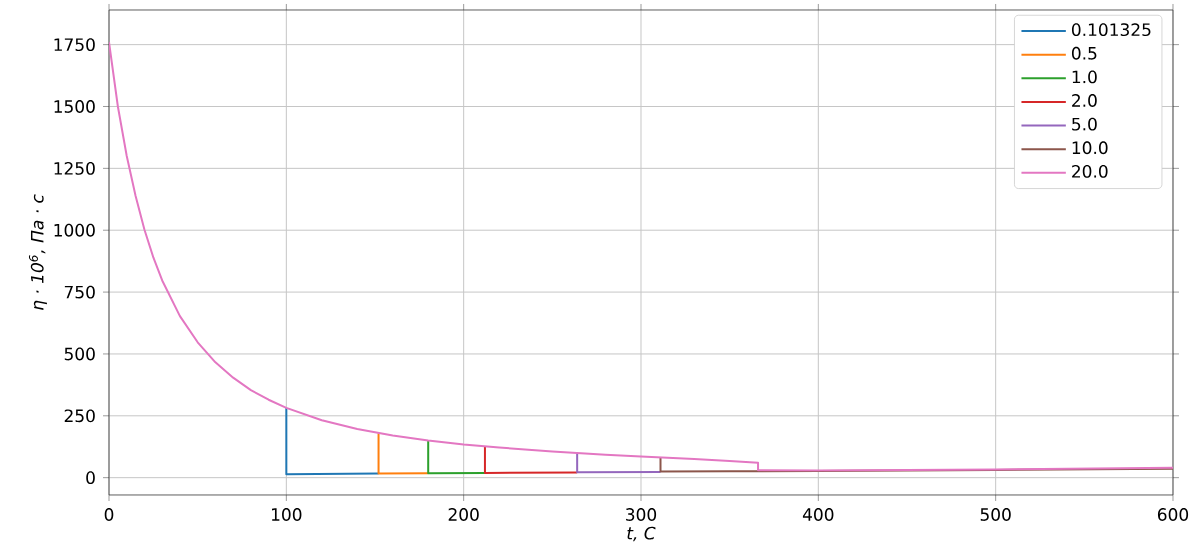  What do you see at coordinates (641, 534) in the screenshot?
I see `x-axis-title: t, C` at bounding box center [641, 534].